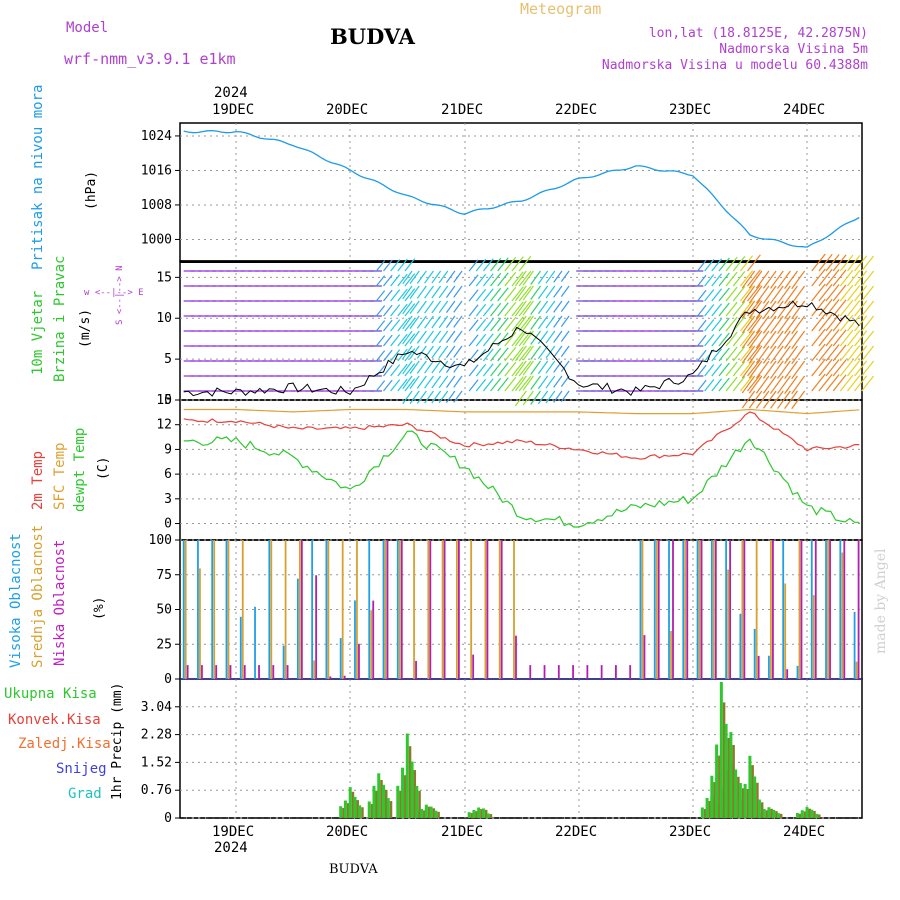 Image resolution: width=900 pixels, height=900 pixels. Describe the element at coordinates (150, 59) in the screenshot. I see `model-name: wrf-nmm_v3.9.1 e1km` at that location.